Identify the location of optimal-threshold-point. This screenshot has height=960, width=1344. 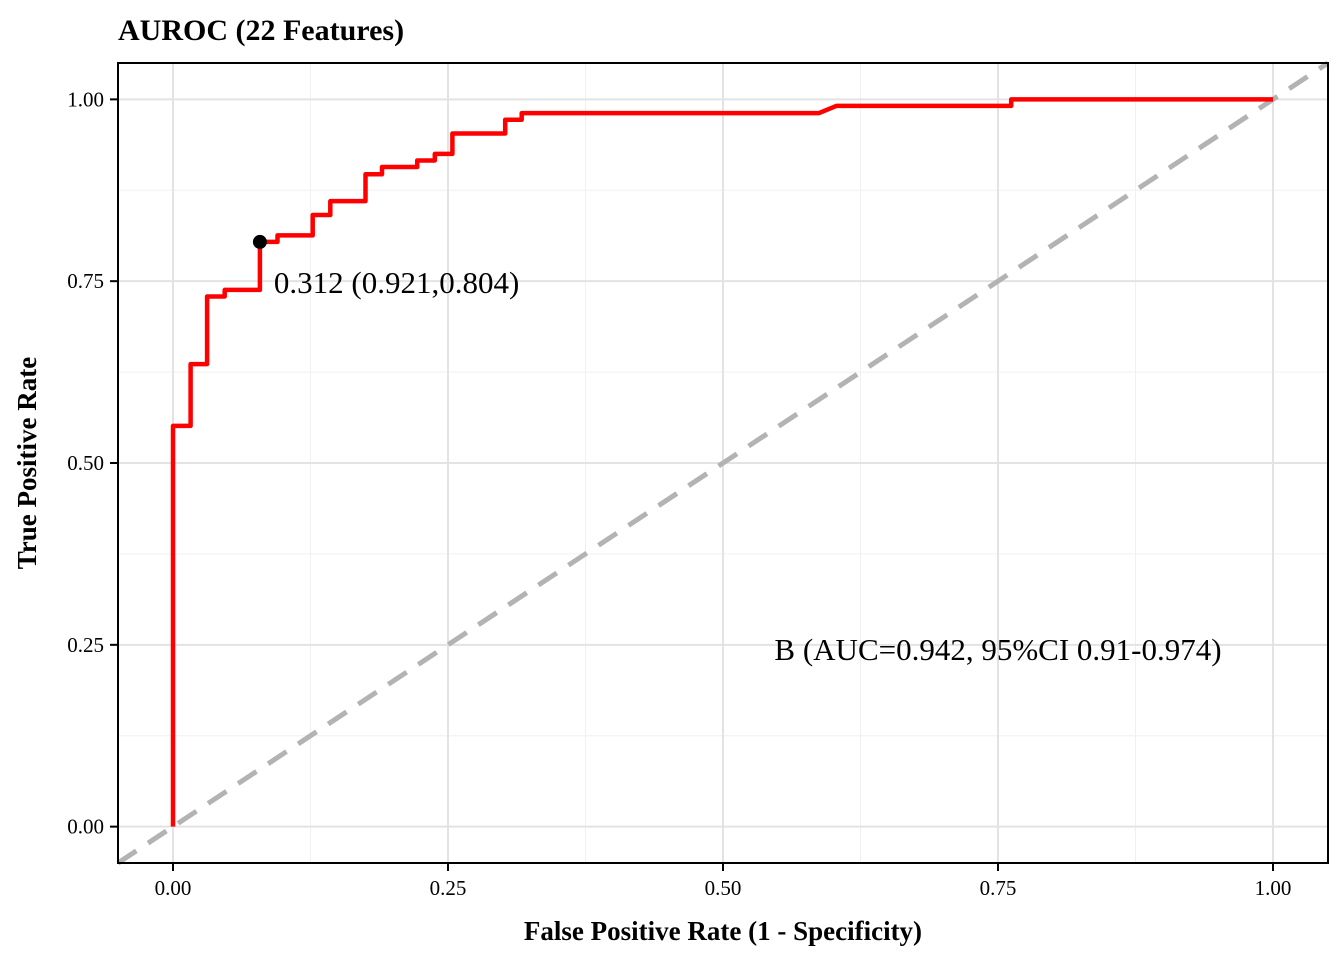
(259, 241).